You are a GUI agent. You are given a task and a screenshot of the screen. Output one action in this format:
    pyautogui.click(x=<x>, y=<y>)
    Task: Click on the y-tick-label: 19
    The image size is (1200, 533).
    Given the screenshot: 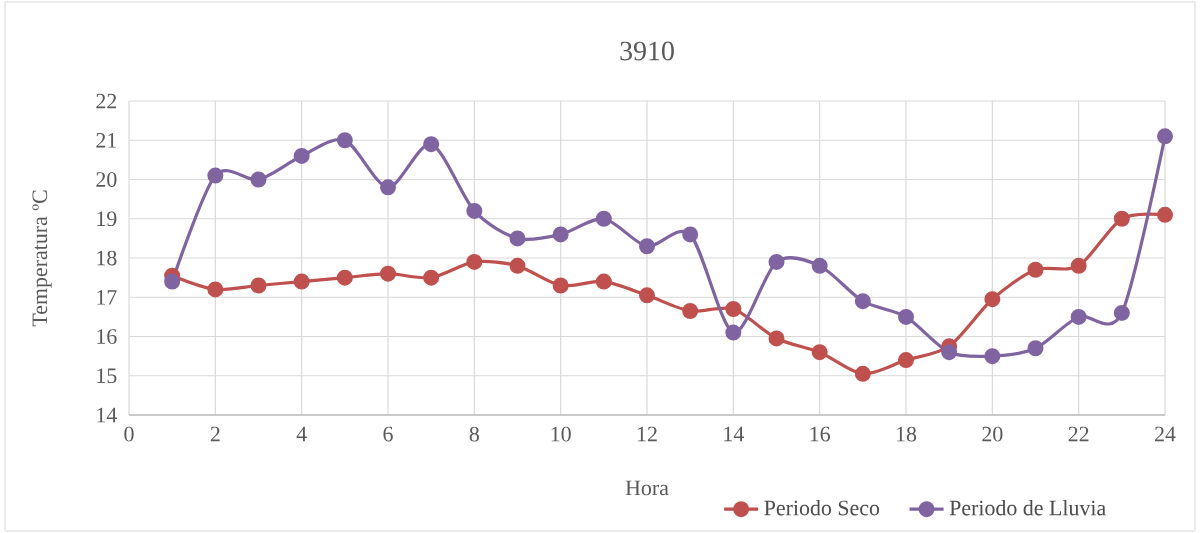 What is the action you would take?
    pyautogui.click(x=107, y=219)
    